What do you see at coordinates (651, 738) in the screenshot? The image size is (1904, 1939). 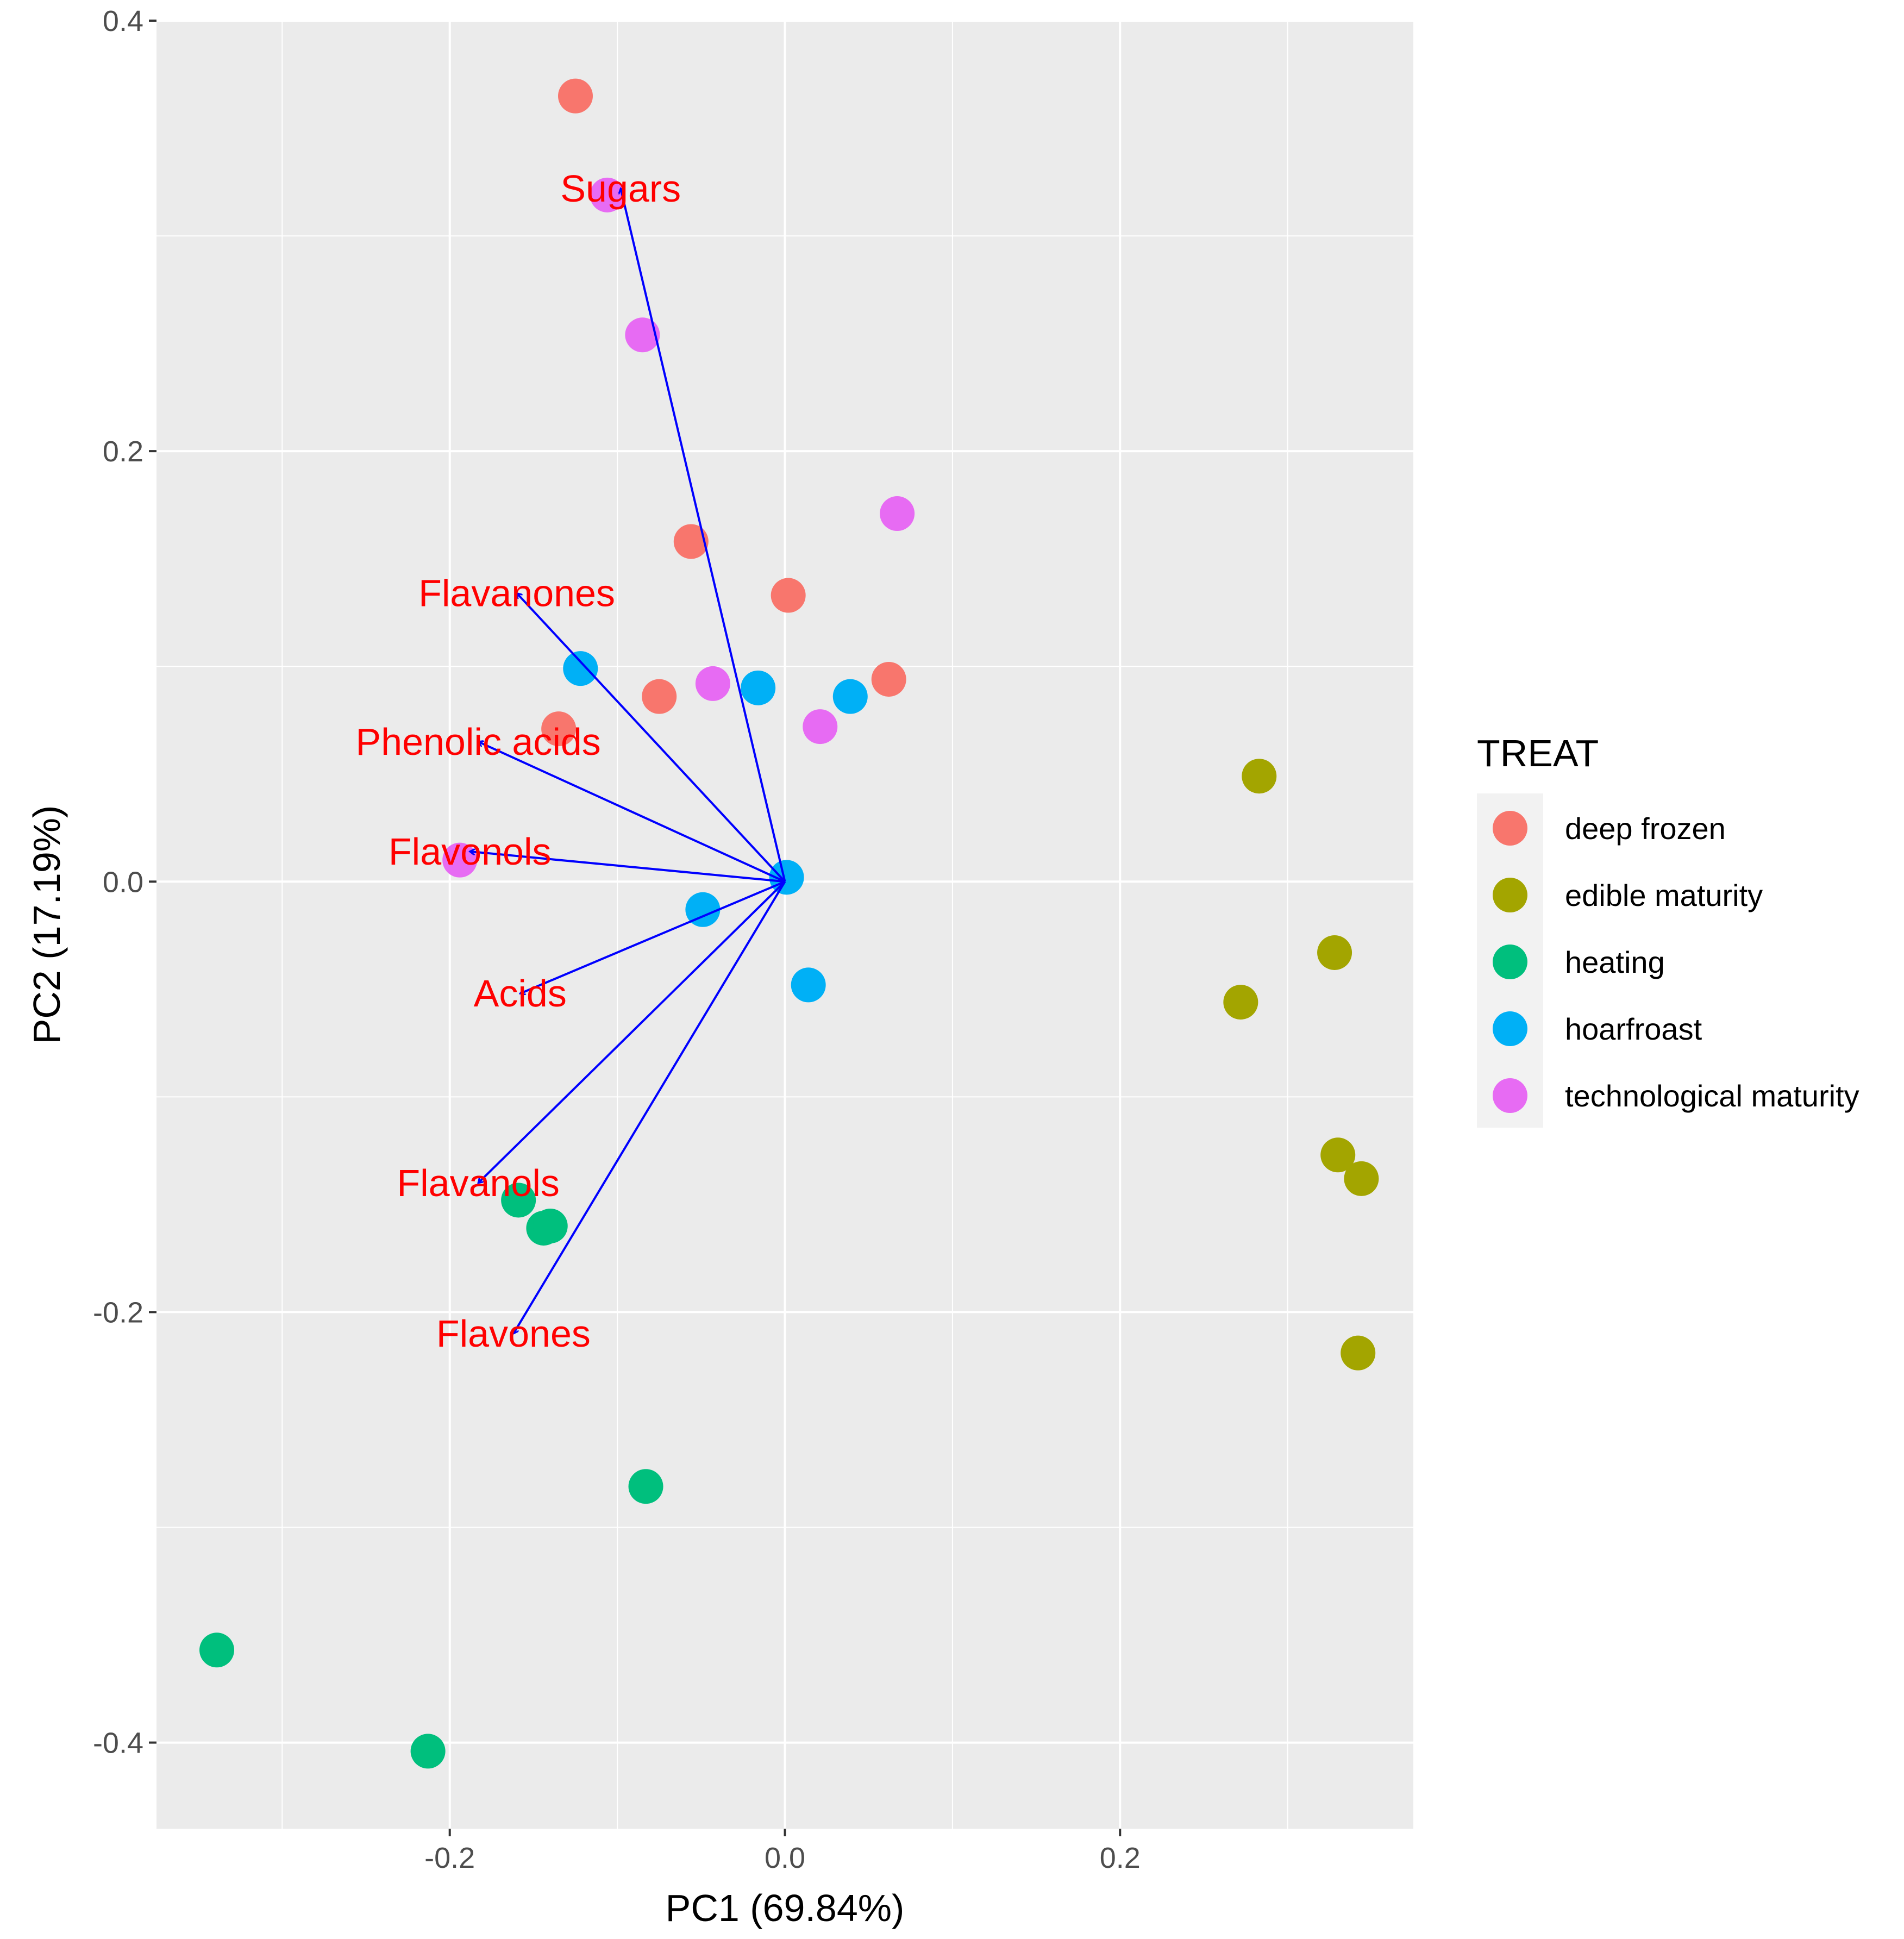 I see `loading-arrow-flavanones` at bounding box center [651, 738].